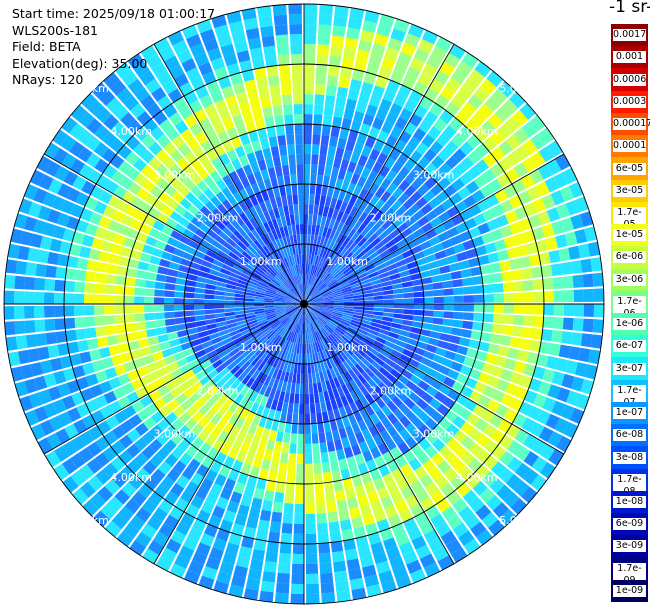  Describe the element at coordinates (629, 235) in the screenshot. I see `colorbar-tick-label: 1e-05` at that location.